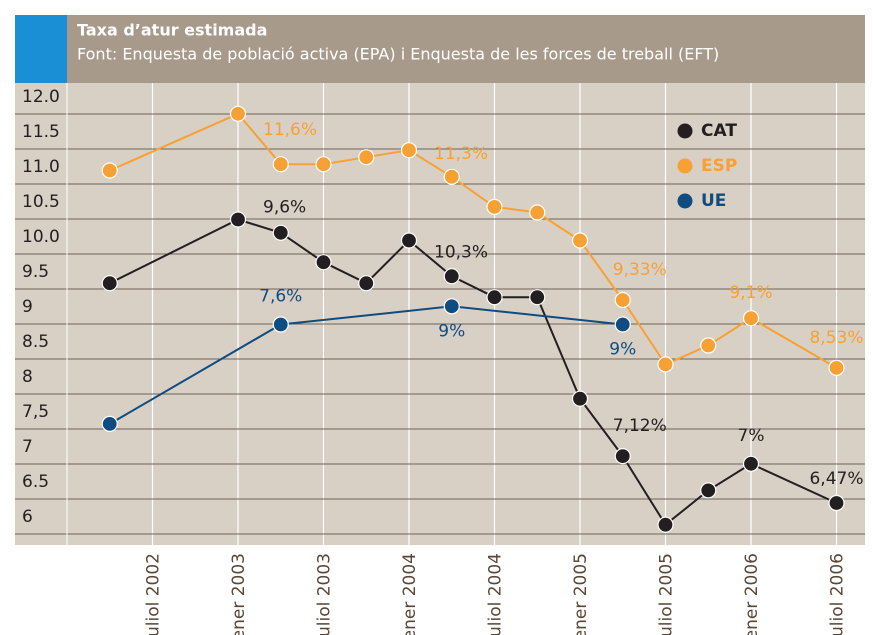 The width and height of the screenshot is (873, 635). What do you see at coordinates (154, 594) in the screenshot?
I see `x-tick-label: juliol 2002` at bounding box center [154, 594].